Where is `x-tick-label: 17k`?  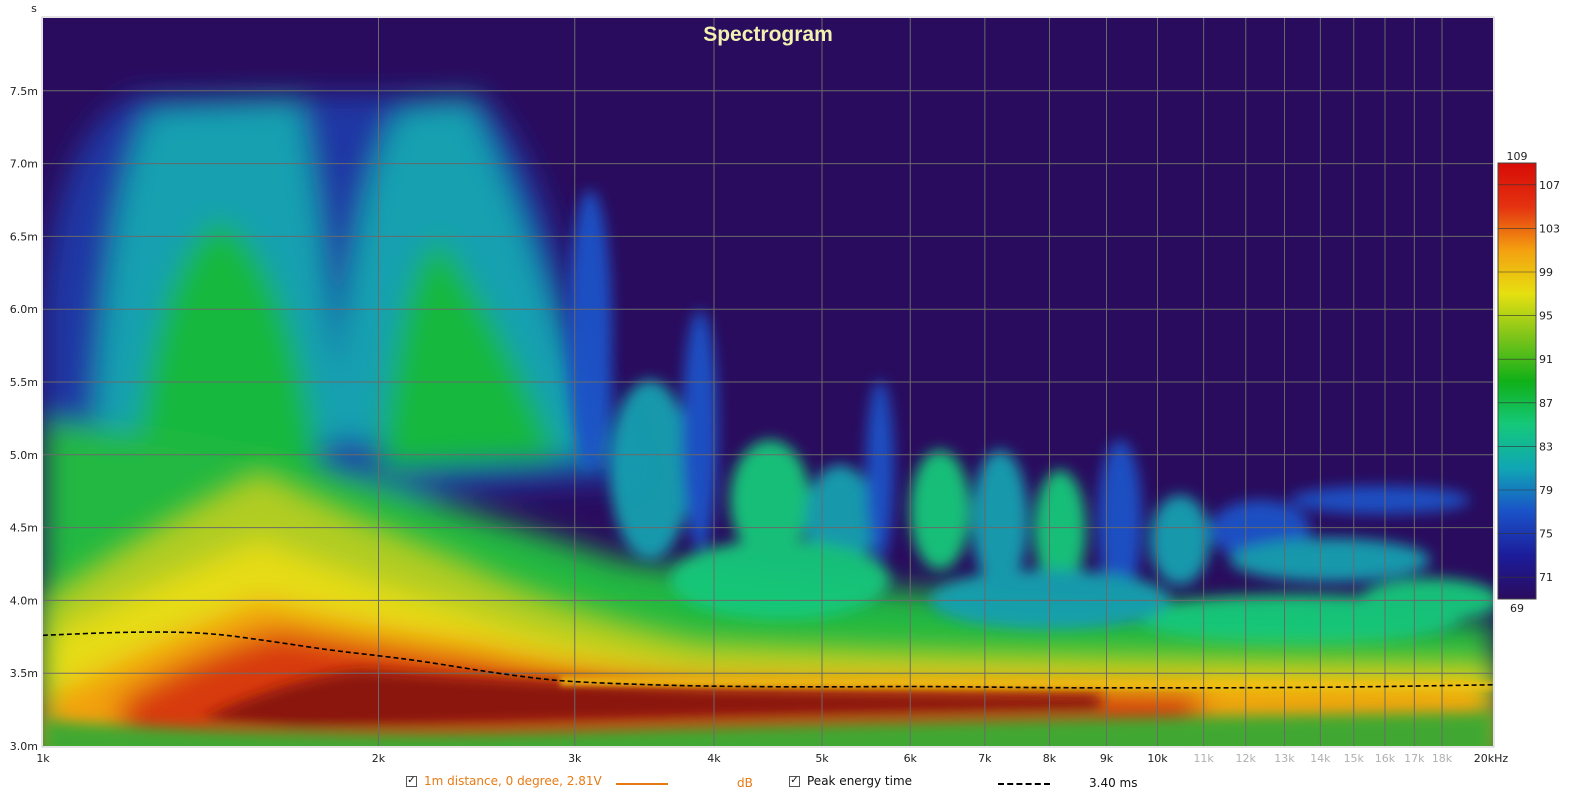
x-tick-label: 17k is located at coordinates (1414, 758).